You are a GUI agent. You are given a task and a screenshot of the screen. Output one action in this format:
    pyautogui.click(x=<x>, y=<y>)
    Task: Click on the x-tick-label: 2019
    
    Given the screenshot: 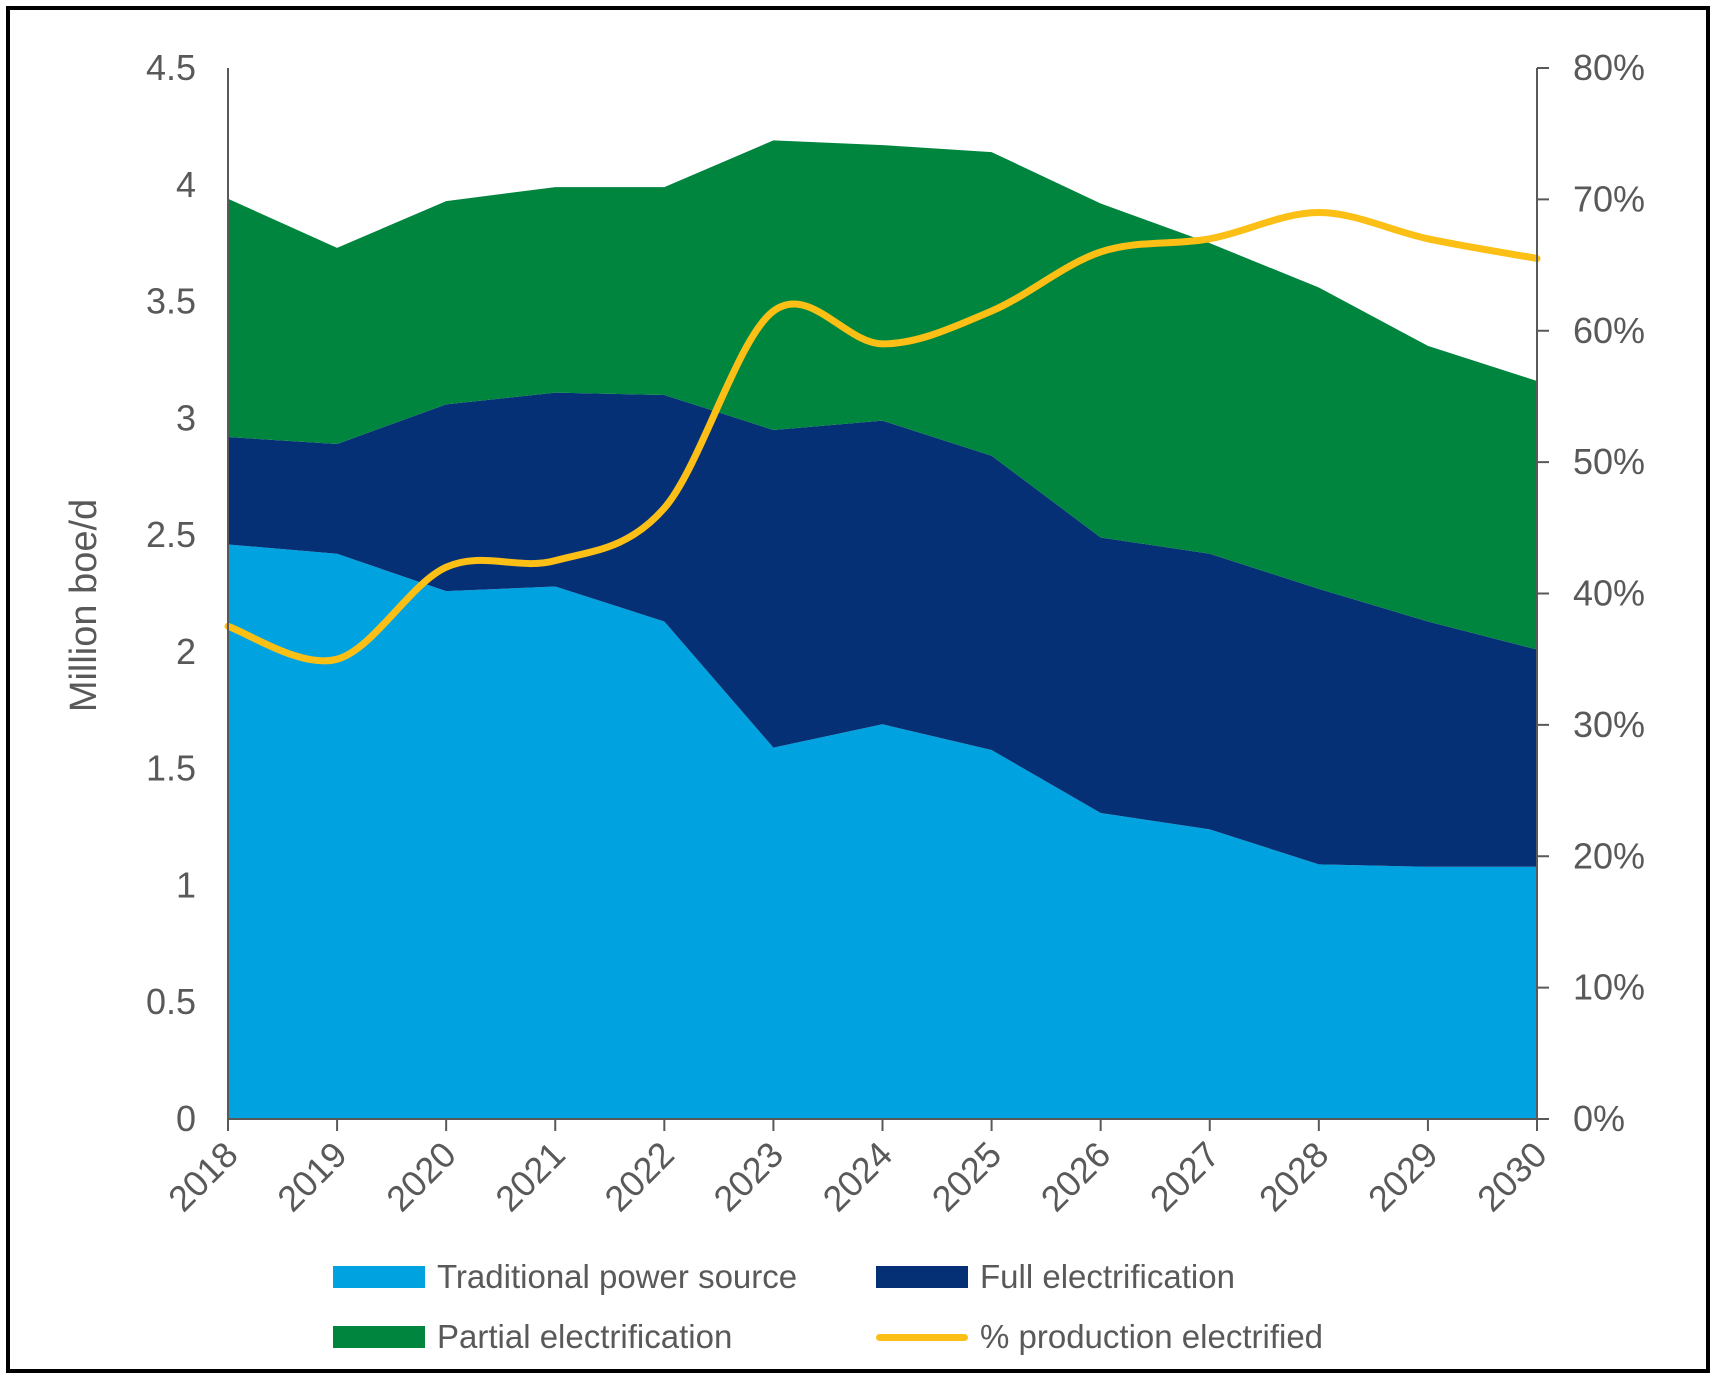 What is the action you would take?
    pyautogui.click(x=312, y=1177)
    